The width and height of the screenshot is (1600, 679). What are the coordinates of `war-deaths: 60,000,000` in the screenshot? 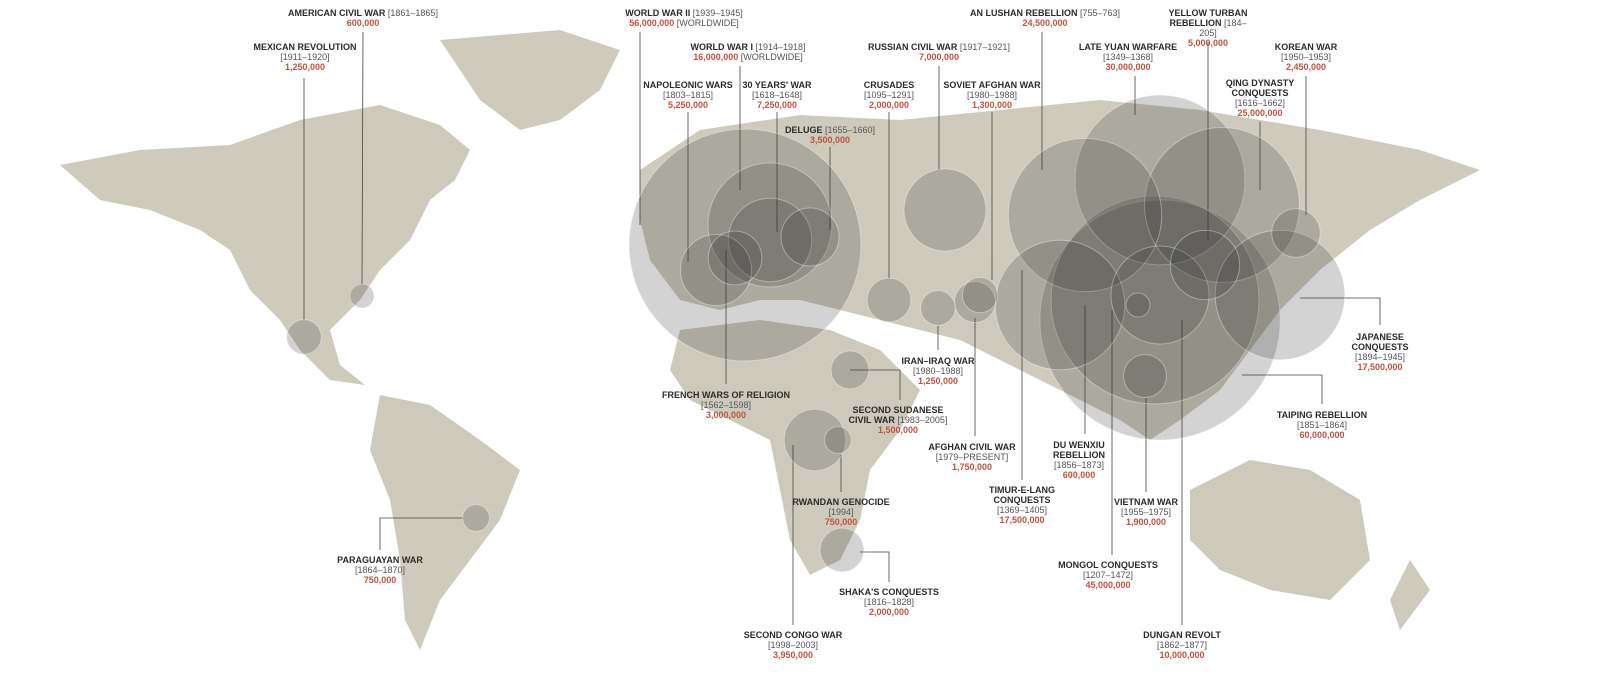 It's located at (1322, 435).